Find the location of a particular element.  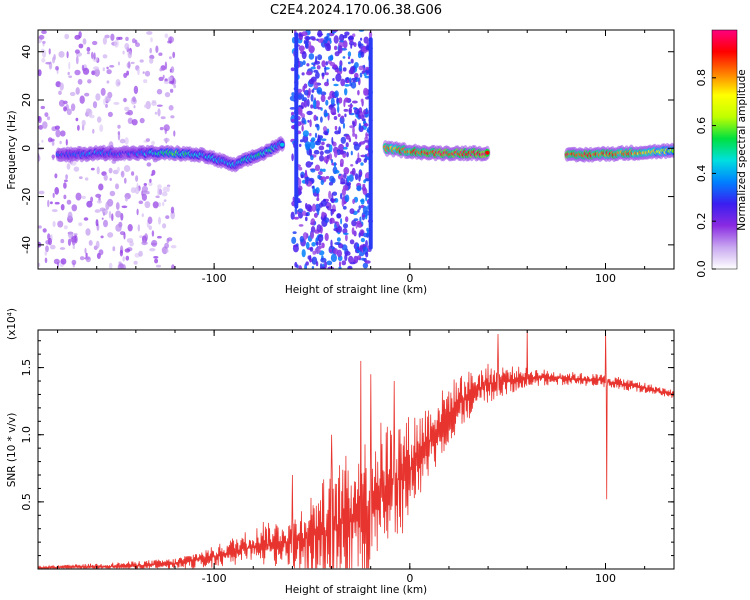

x-tick-label: 0 is located at coordinates (409, 278).